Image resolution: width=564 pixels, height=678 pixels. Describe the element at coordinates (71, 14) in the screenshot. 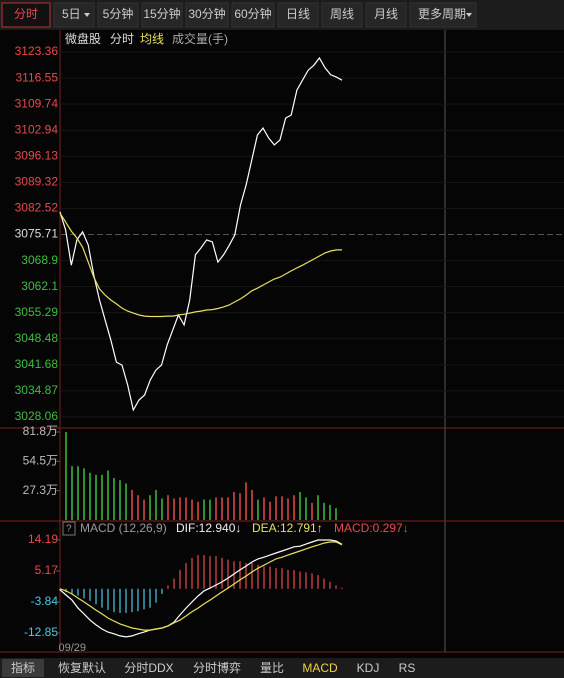

I see `tab-label: 5日` at that location.